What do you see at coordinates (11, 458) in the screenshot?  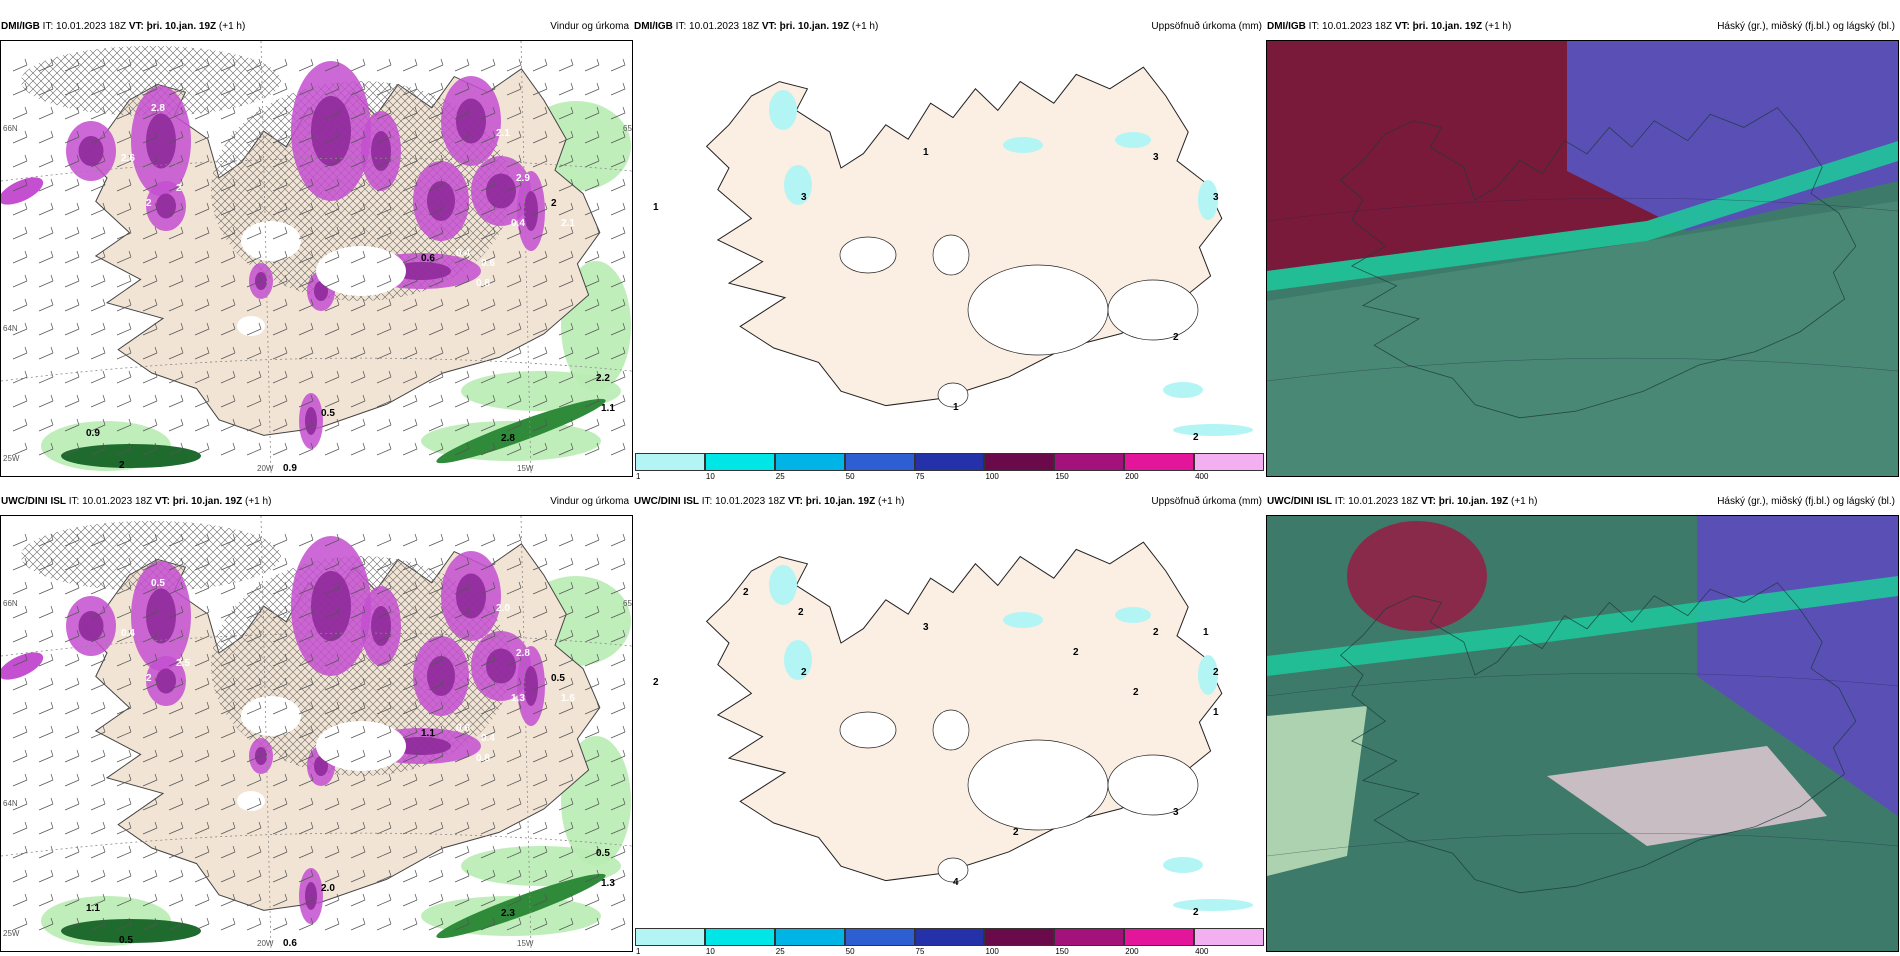 I see `lon-label: 25W` at bounding box center [11, 458].